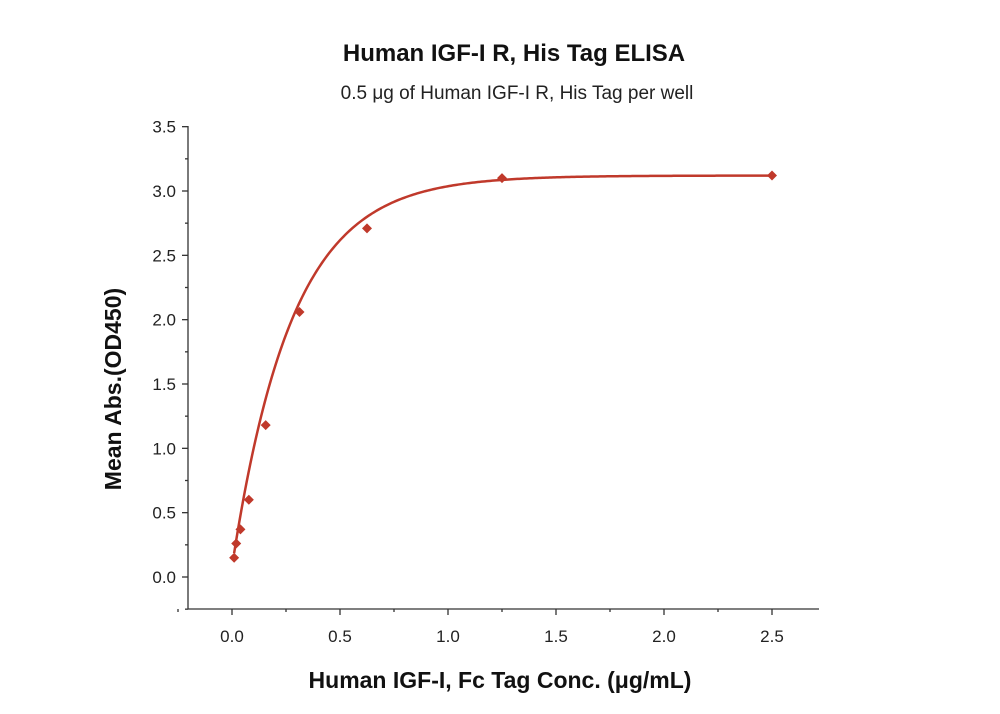 Image resolution: width=1000 pixels, height=714 pixels. What do you see at coordinates (170, 364) in the screenshot?
I see `y-ticks: 0.0 0.5 1.0 1.5 2.0 2.5 3.0 3.5` at bounding box center [170, 364].